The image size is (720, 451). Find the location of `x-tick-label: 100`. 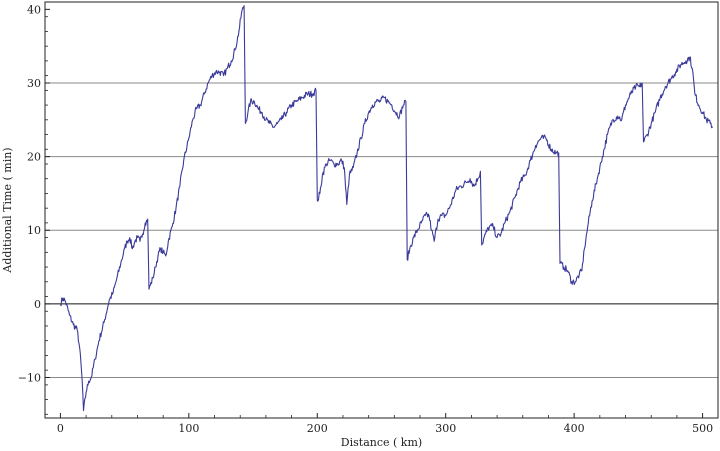

x-tick-label: 100 is located at coordinates (188, 428).